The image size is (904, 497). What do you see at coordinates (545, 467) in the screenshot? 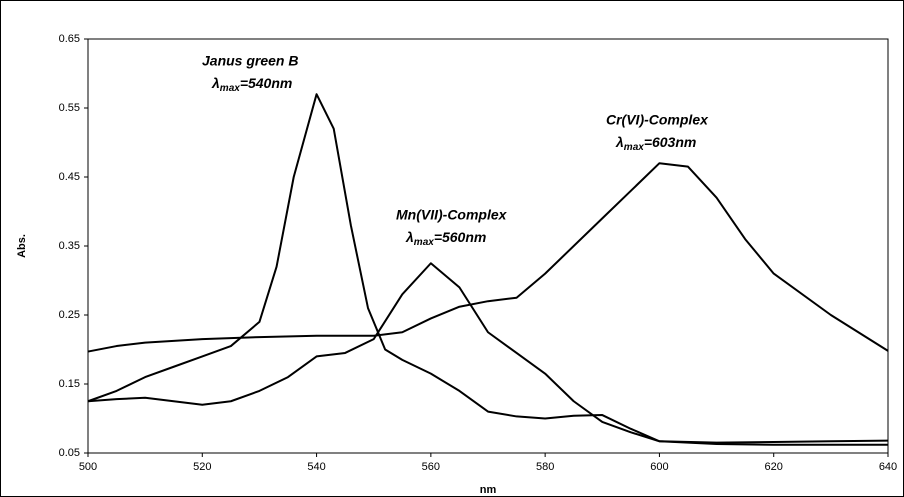
I see `x-tick-label: 580` at bounding box center [545, 467].